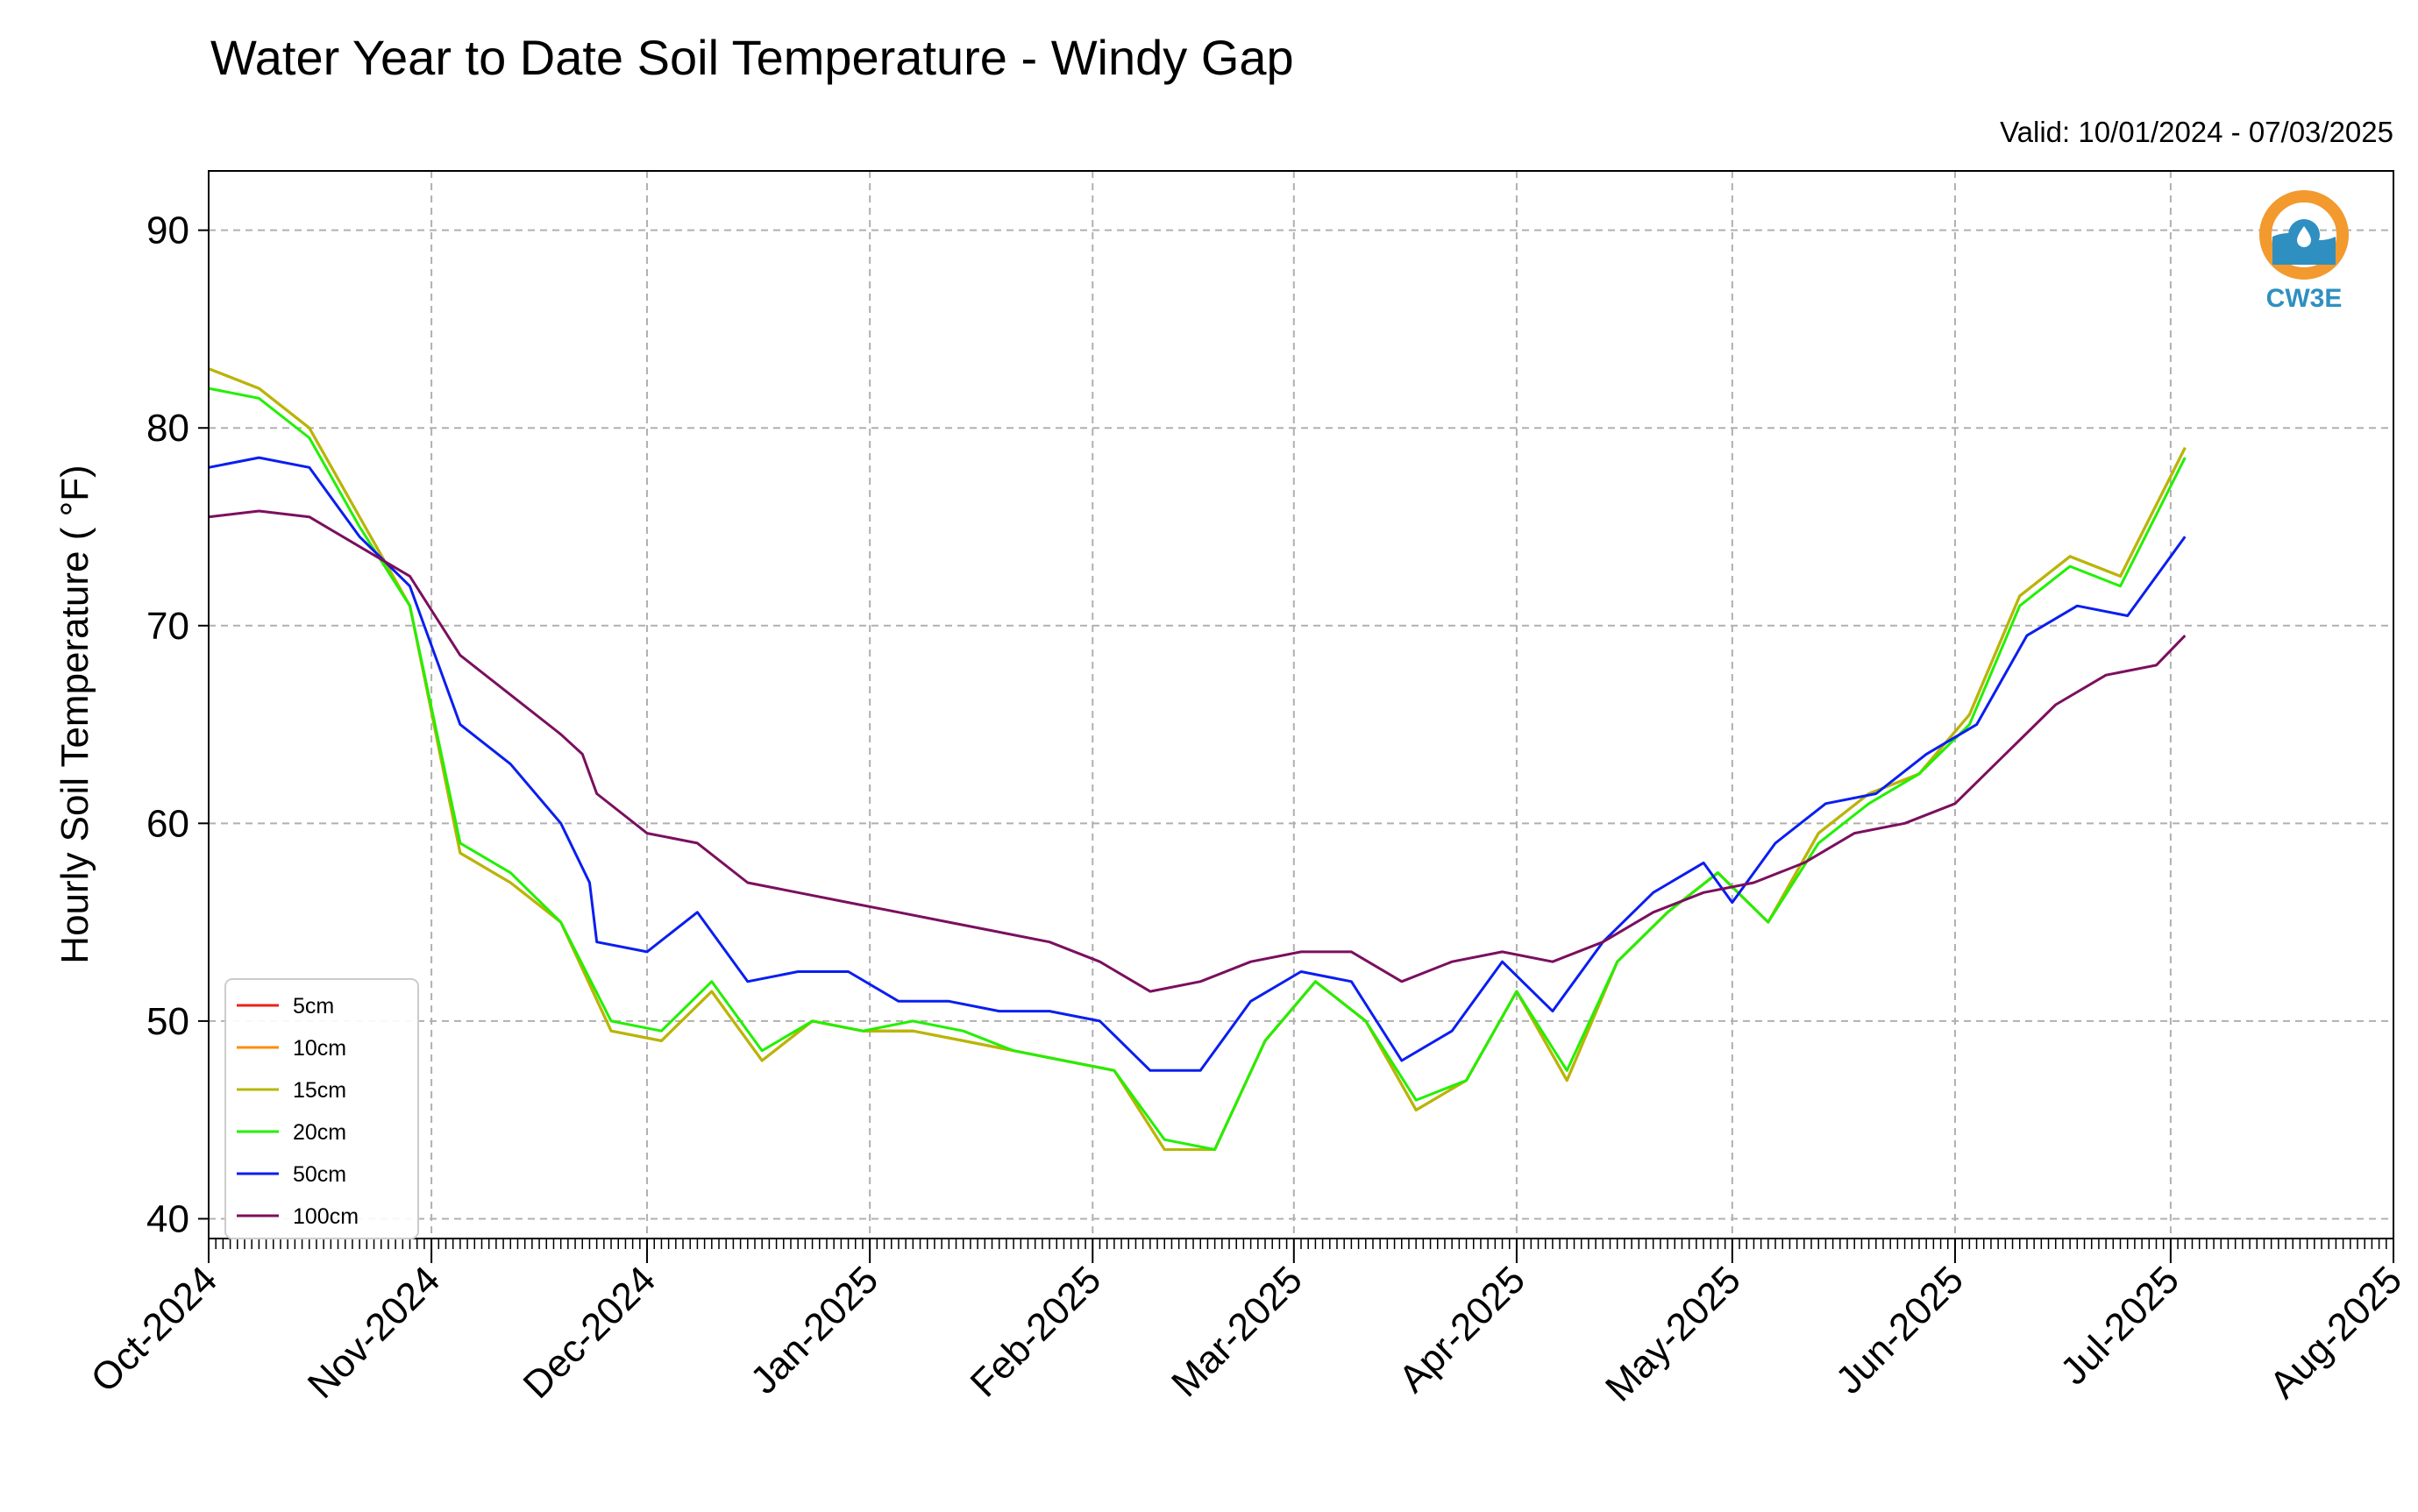 The image size is (2418, 1512). I want to click on legend-label-10cm: 10cm, so click(319, 1048).